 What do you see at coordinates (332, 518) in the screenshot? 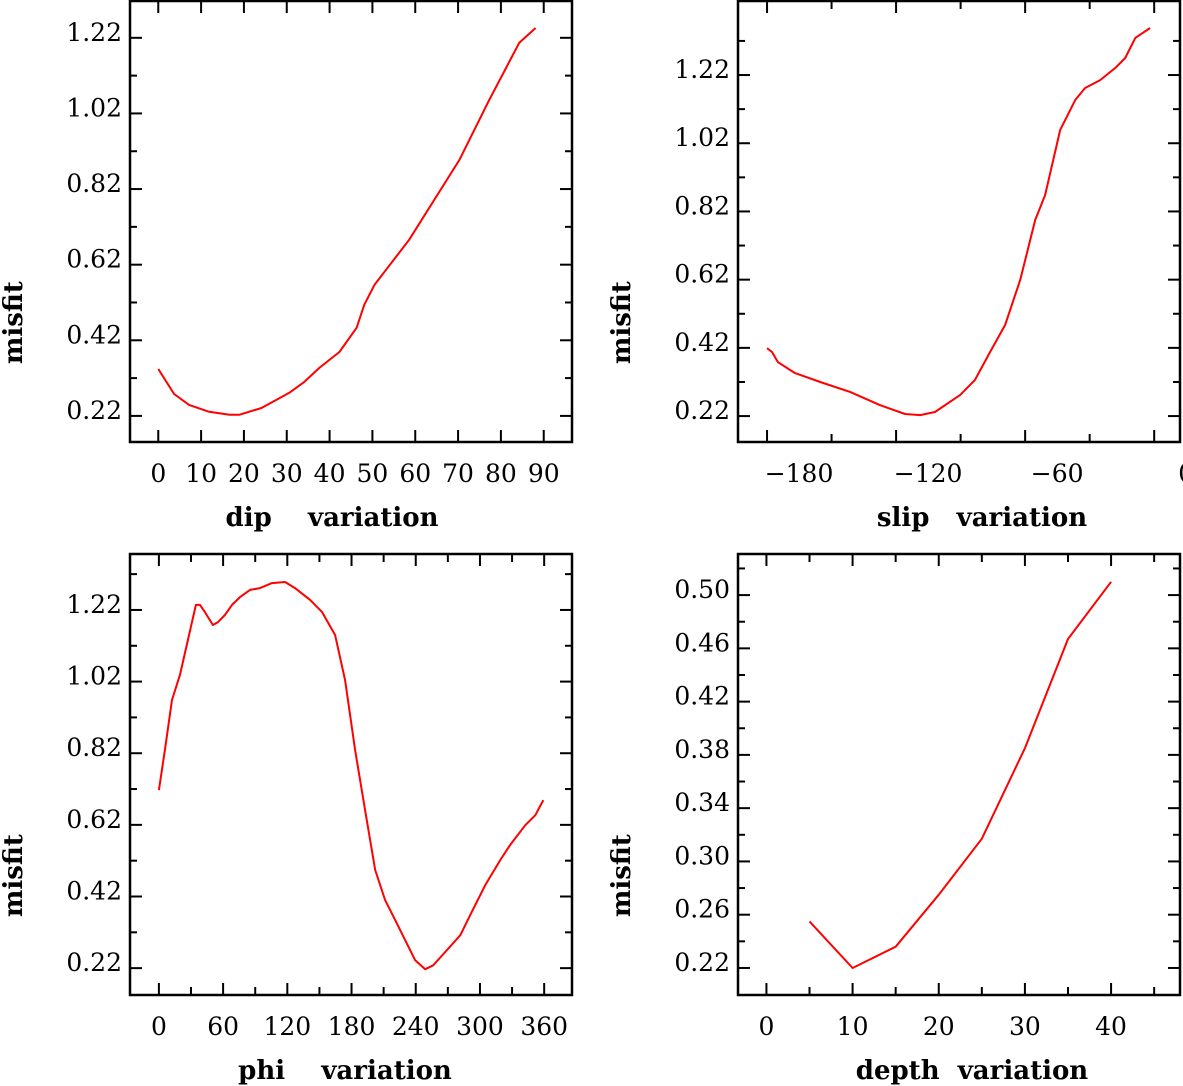
I see `x-axis-label: dip variation` at bounding box center [332, 518].